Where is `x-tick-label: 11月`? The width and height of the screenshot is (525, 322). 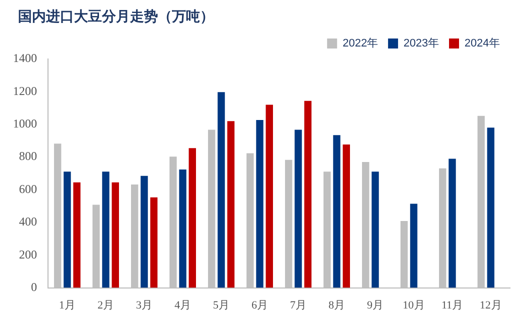
x-tick-label: 11月 is located at coordinates (452, 305).